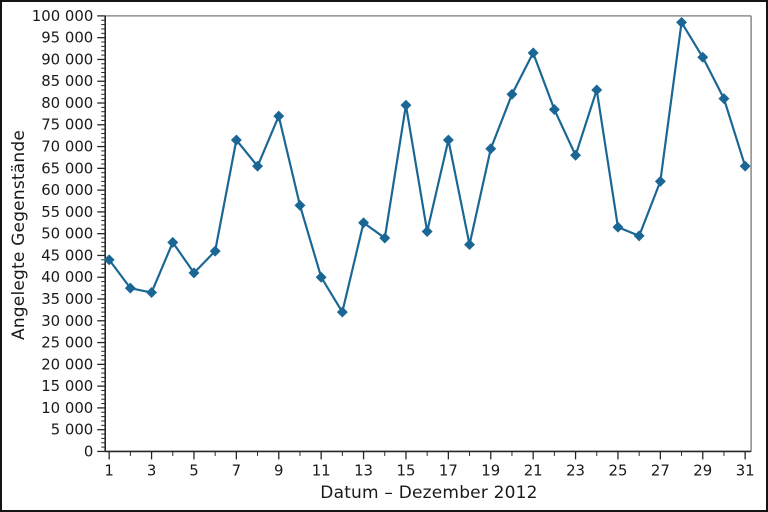 The width and height of the screenshot is (768, 512). What do you see at coordinates (660, 470) in the screenshot?
I see `x-axis-tick-label: 27` at bounding box center [660, 470].